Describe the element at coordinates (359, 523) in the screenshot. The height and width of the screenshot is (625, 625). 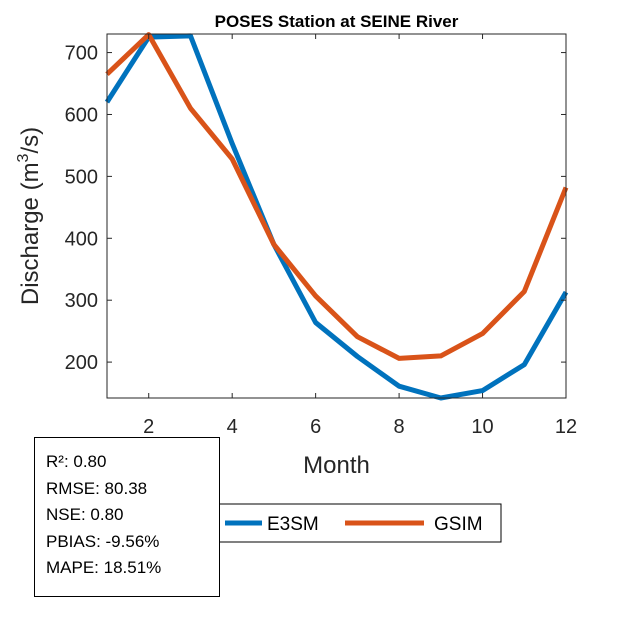
I see `legend: E3SM GSIM` at that location.